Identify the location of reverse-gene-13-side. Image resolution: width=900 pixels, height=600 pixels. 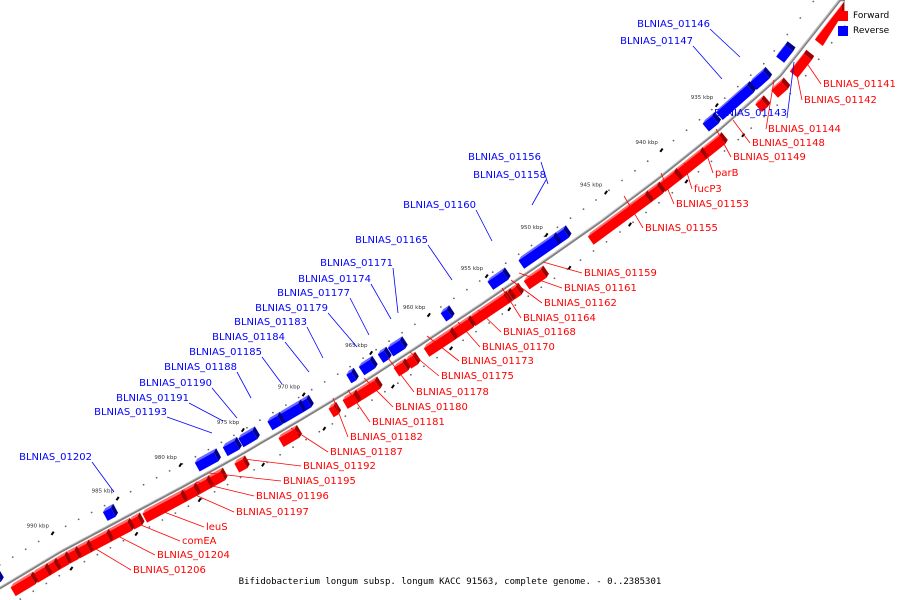
(310, 401).